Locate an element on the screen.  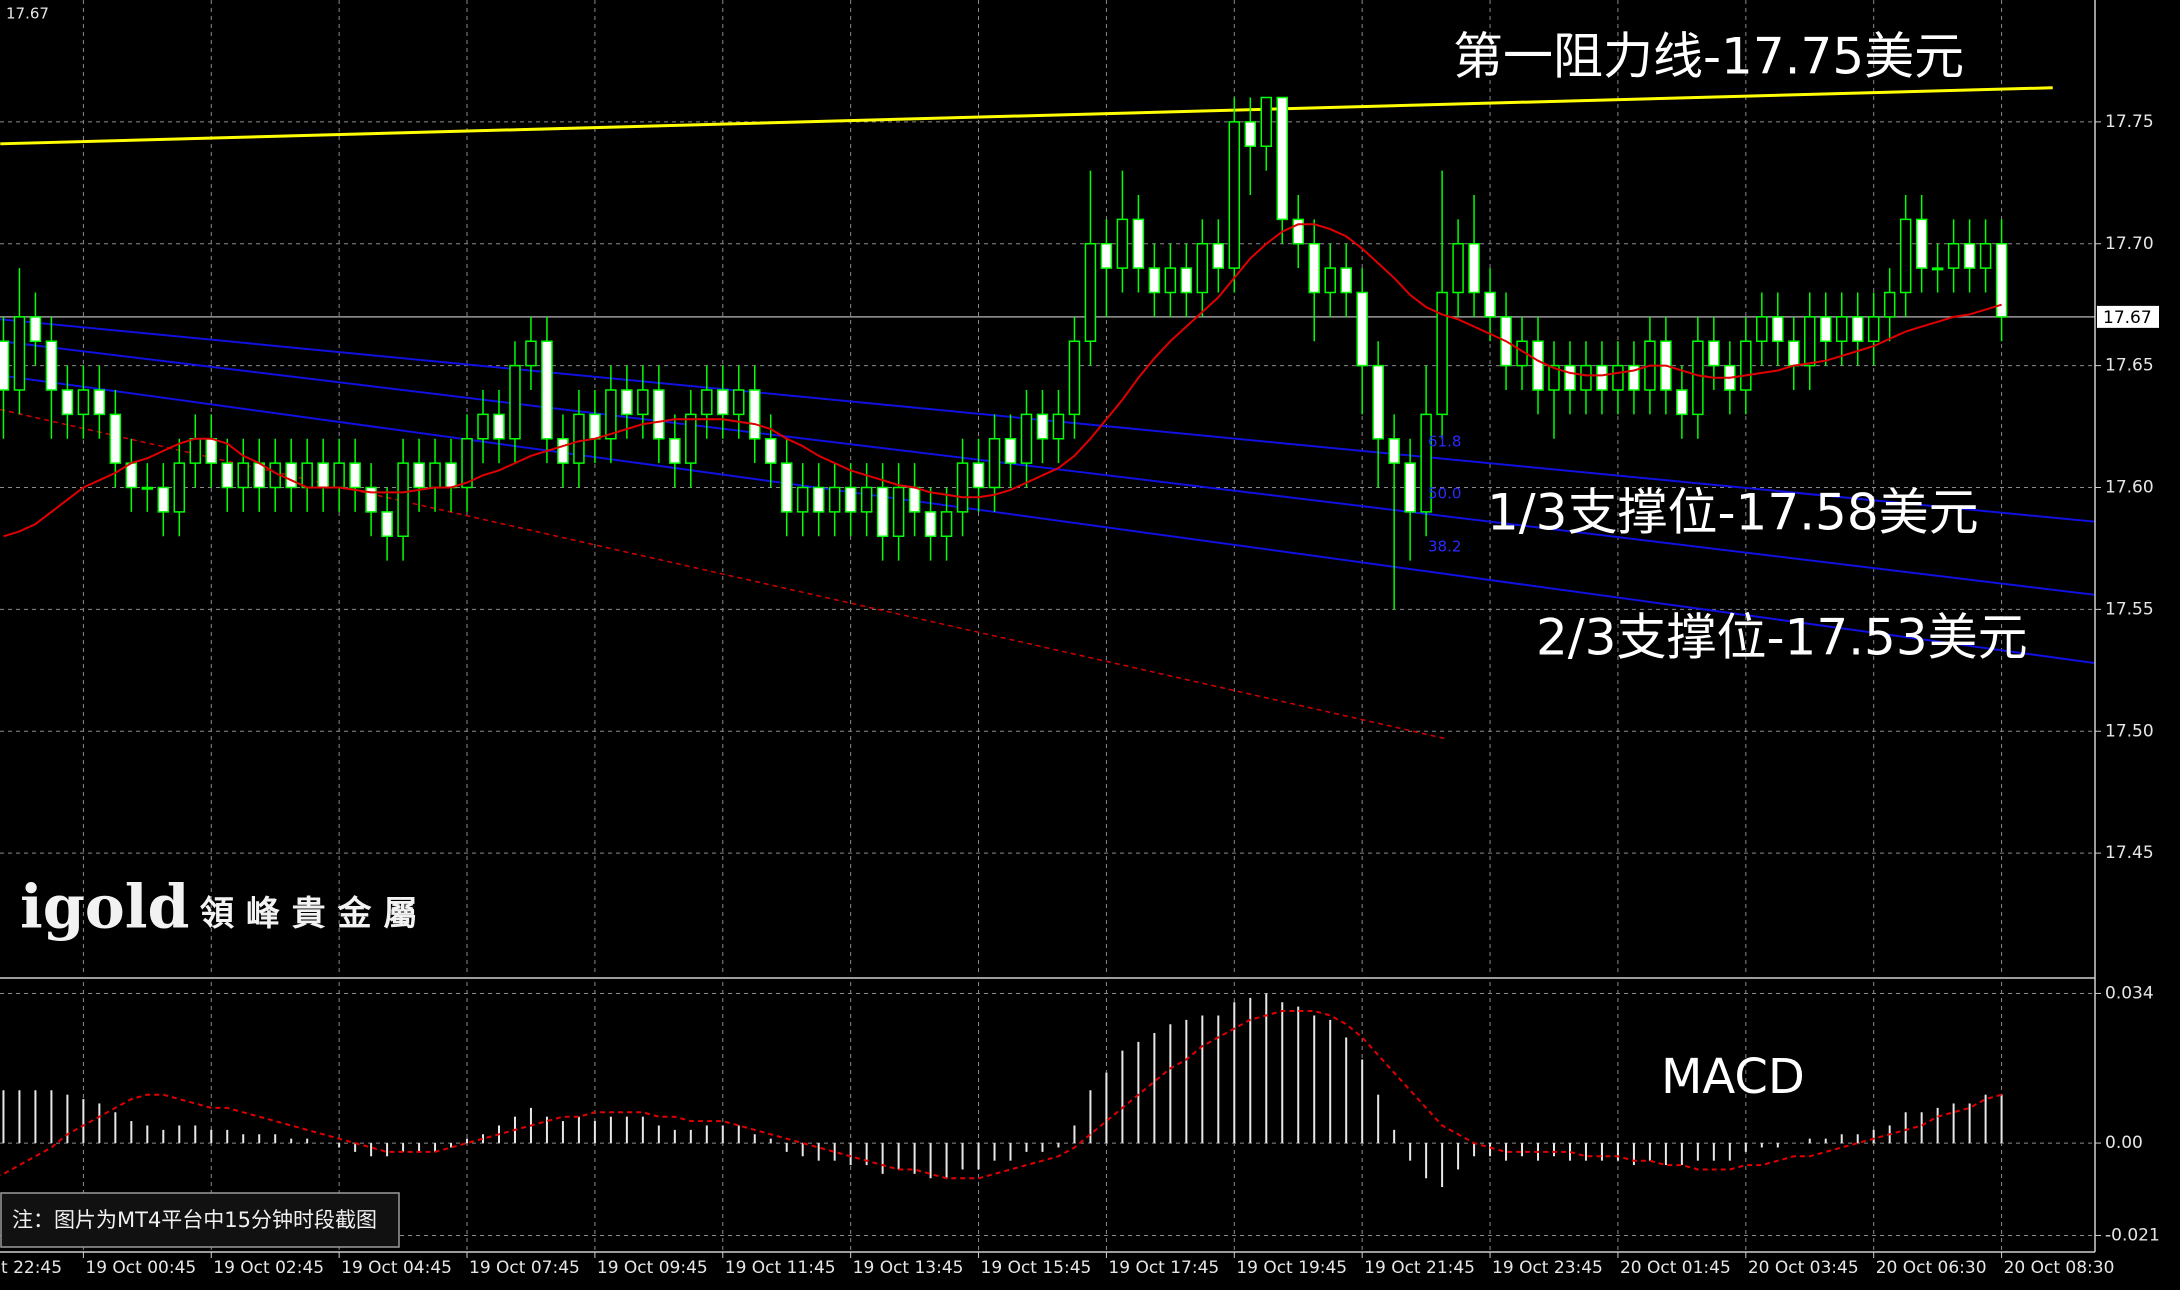
note-frame is located at coordinates (200, 1220).